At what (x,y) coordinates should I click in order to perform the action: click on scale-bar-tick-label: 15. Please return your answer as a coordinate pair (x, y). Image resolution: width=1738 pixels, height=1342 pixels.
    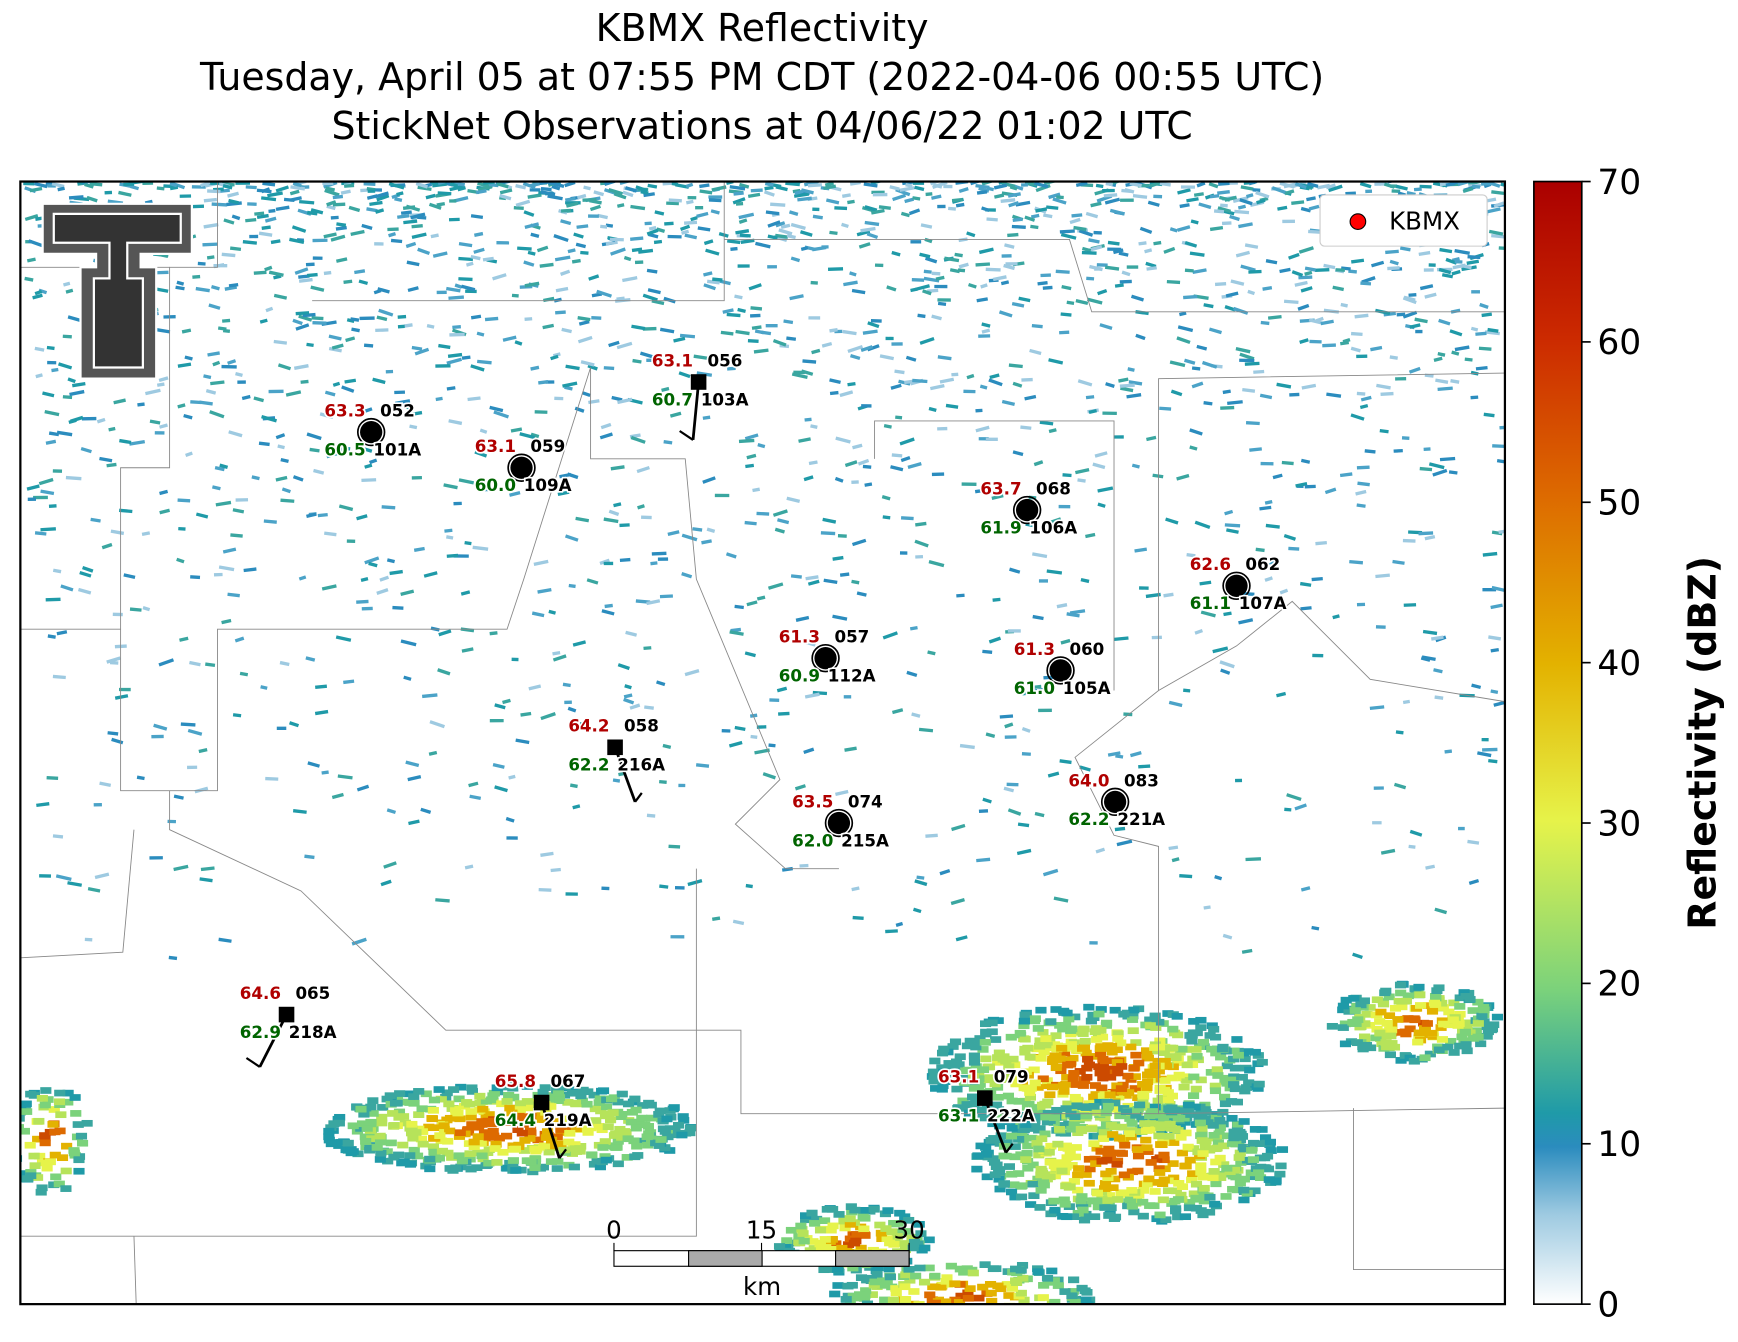
    Looking at the image, I should click on (761, 1229).